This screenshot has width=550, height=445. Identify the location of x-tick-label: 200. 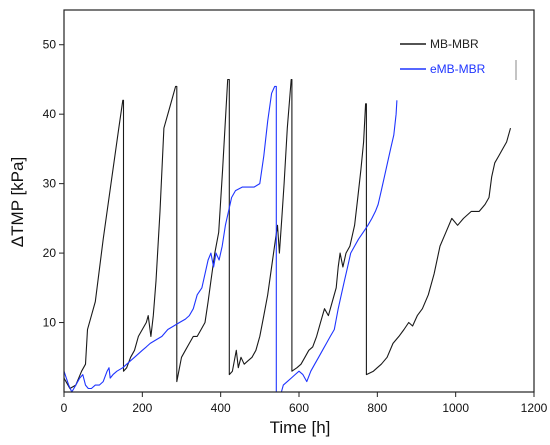
(142, 408).